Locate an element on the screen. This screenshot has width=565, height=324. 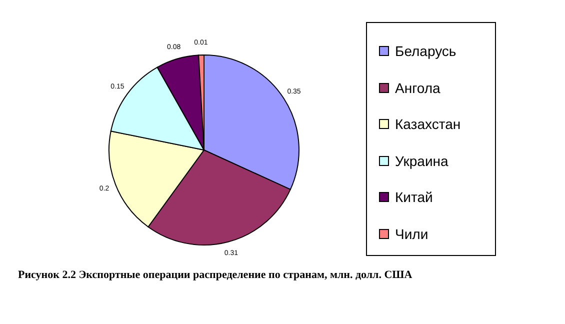
legend-label: Беларусь is located at coordinates (425, 51).